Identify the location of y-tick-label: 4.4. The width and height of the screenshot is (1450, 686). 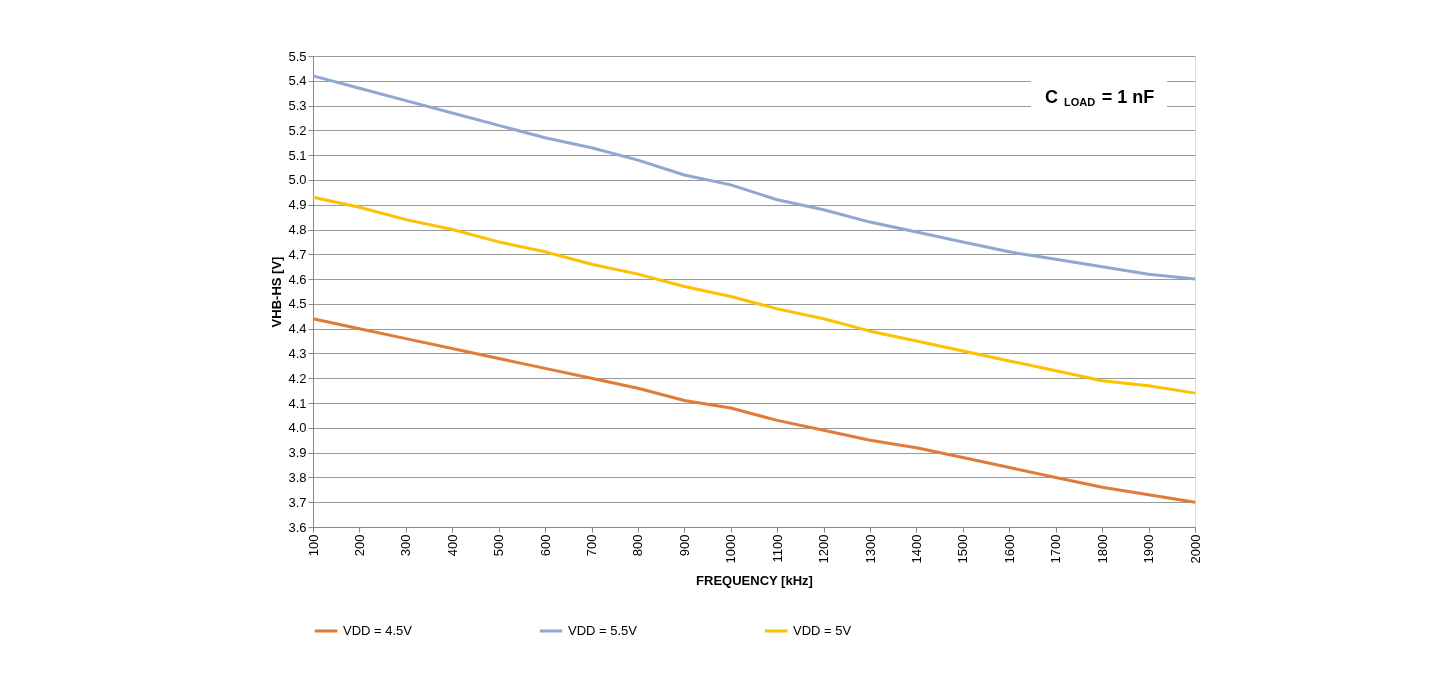
(297, 329).